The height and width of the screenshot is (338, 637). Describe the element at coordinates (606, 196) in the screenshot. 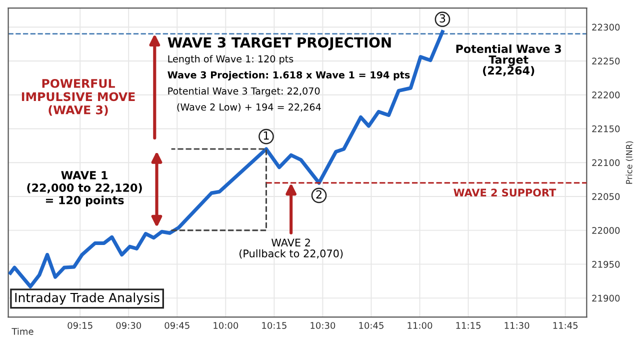

I see `y-tick-label: 22050` at that location.